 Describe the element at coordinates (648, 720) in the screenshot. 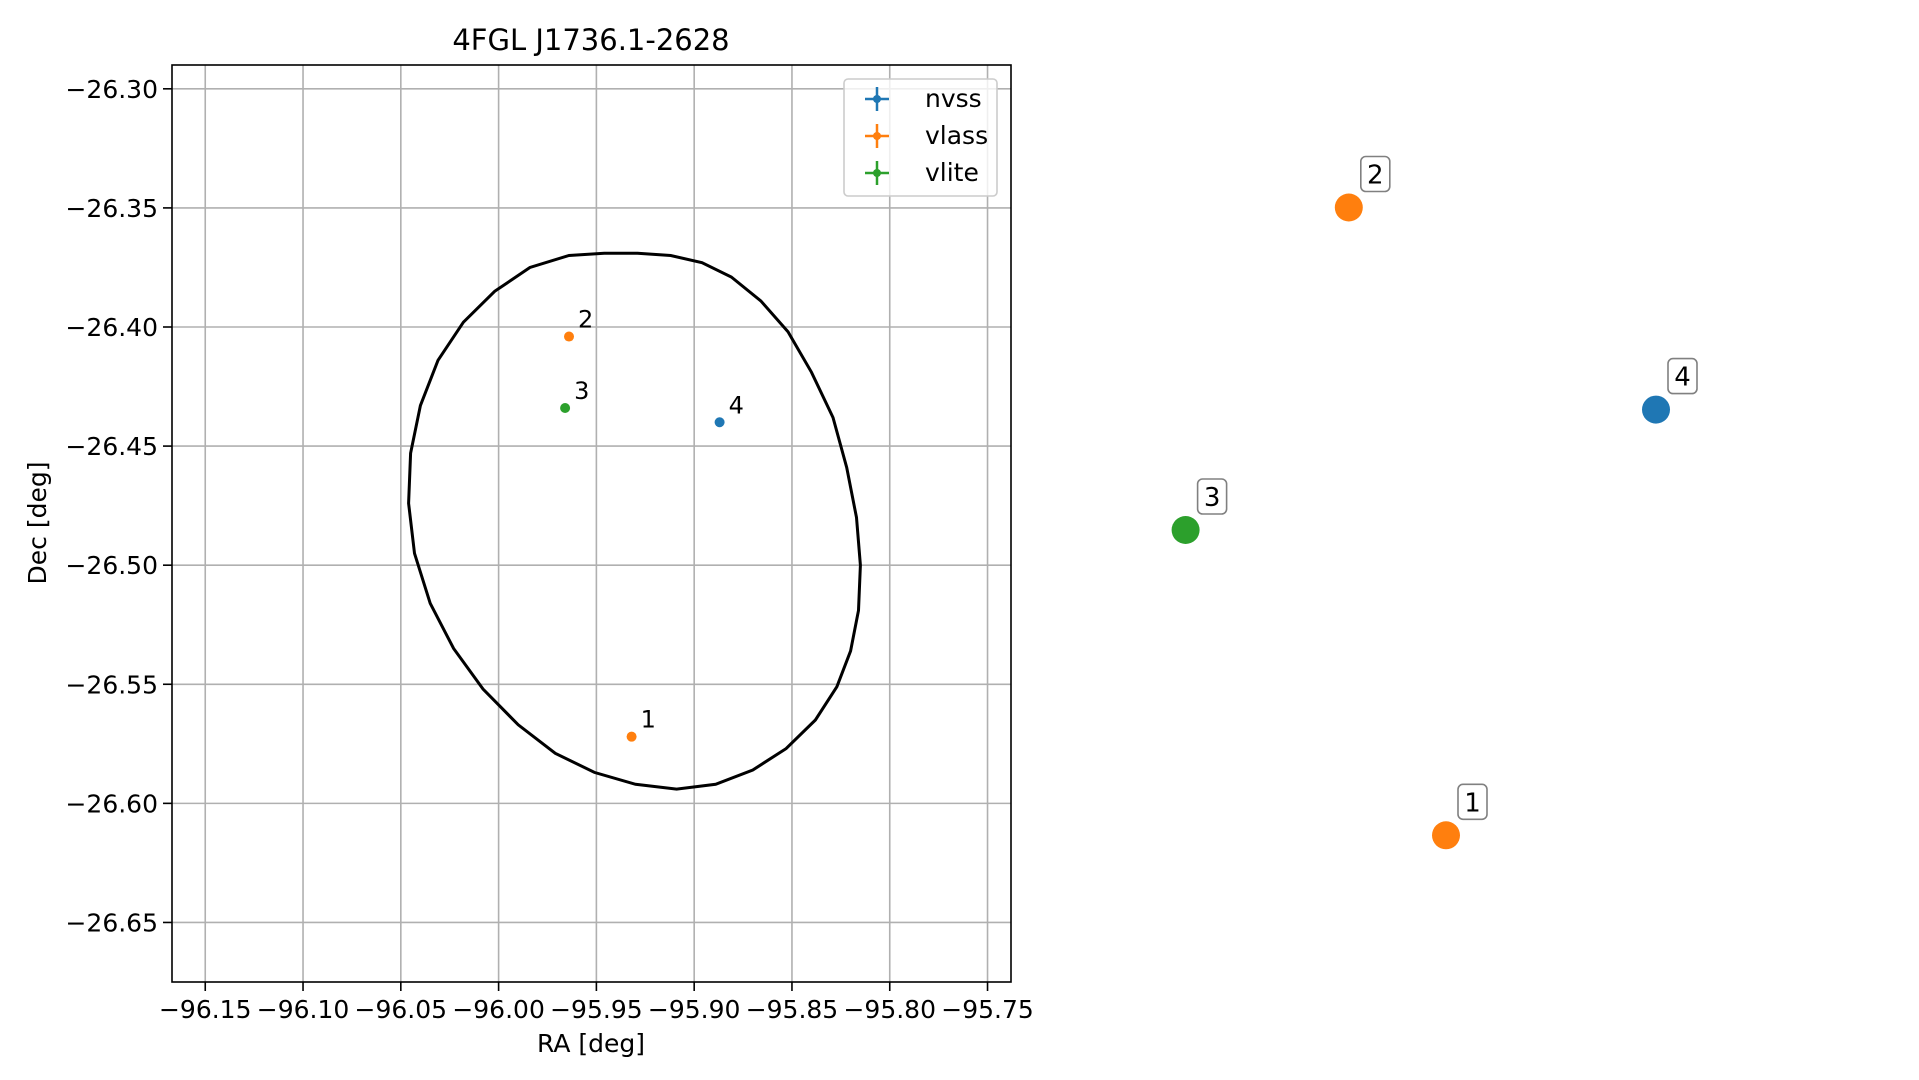

I see `point-annotation: 1` at that location.